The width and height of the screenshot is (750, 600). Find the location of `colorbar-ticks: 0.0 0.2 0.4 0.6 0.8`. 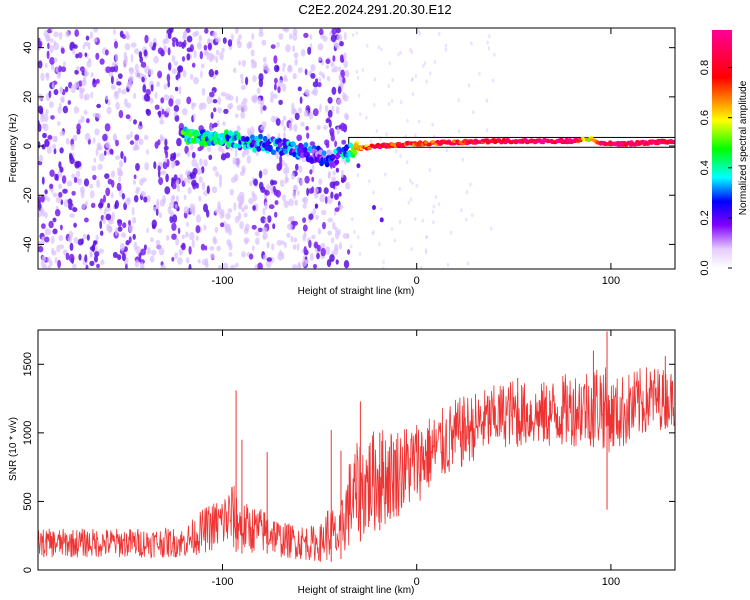

colorbar-ticks: 0.0 0.2 0.4 0.6 0.8 is located at coordinates (715, 168).